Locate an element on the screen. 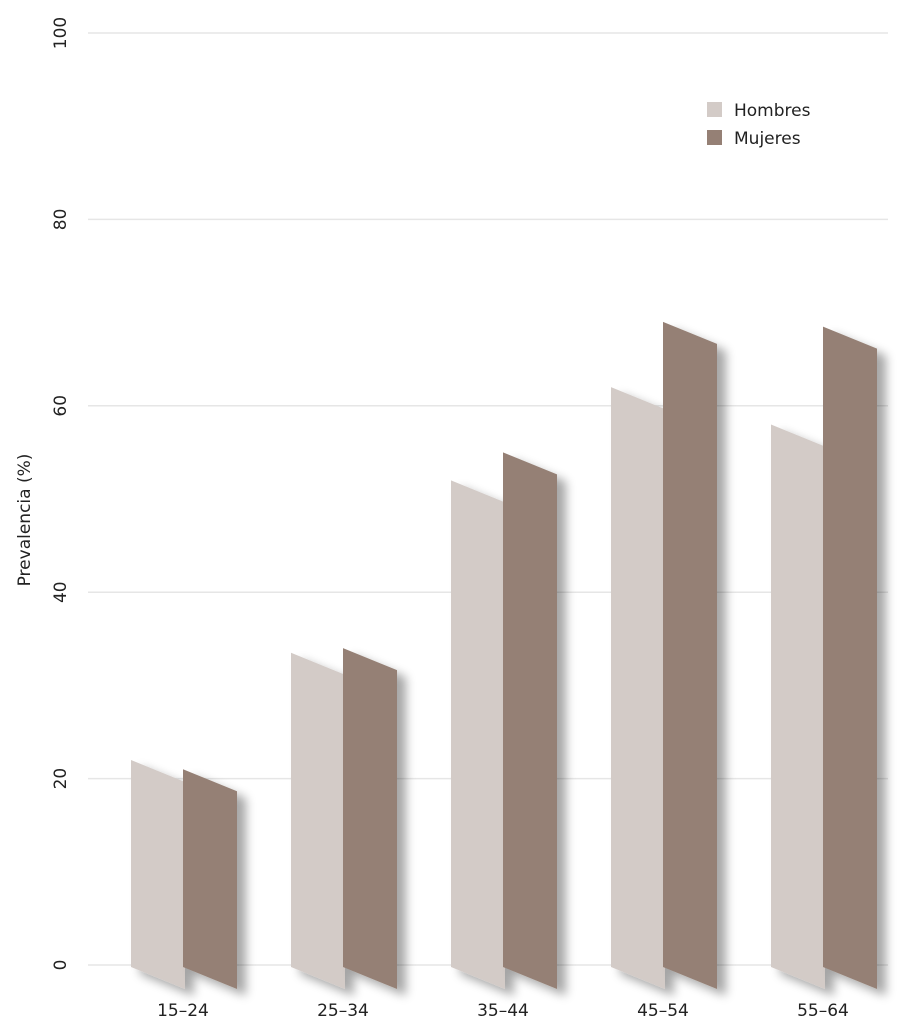  legend-label-mujeres: Mujeres is located at coordinates (767, 139).